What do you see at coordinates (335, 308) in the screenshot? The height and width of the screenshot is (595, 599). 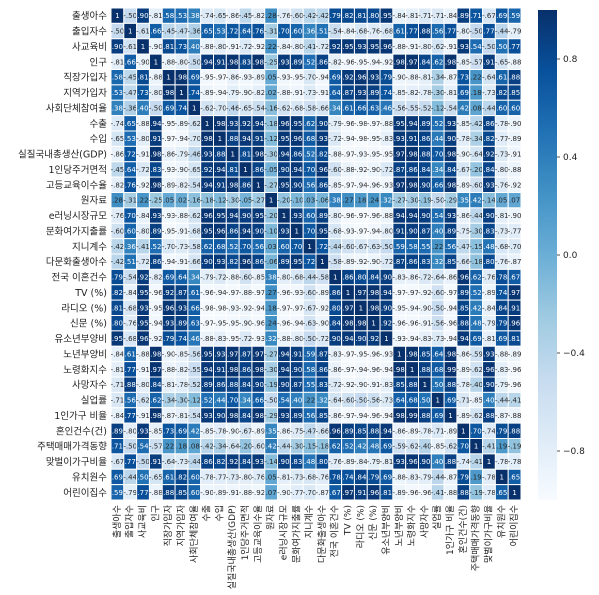 I see `cell-value-label: .80` at bounding box center [335, 308].